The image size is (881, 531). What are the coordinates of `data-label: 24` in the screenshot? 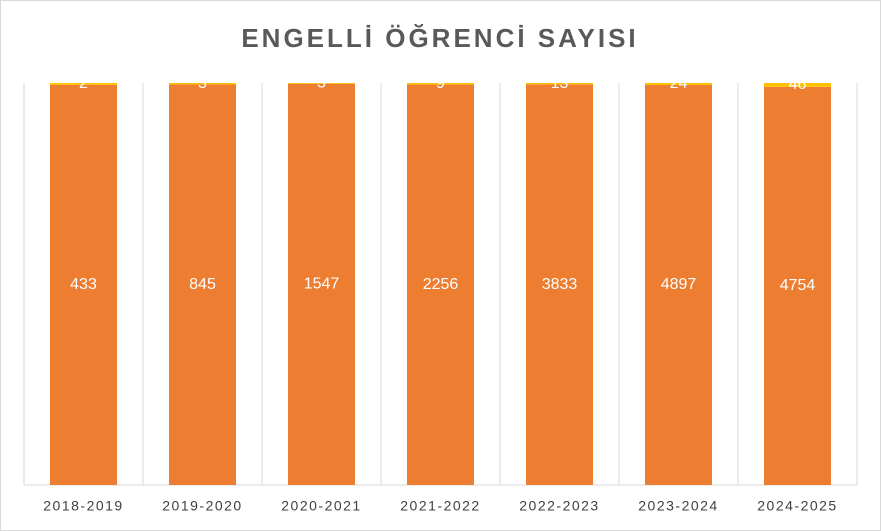 It's located at (679, 83).